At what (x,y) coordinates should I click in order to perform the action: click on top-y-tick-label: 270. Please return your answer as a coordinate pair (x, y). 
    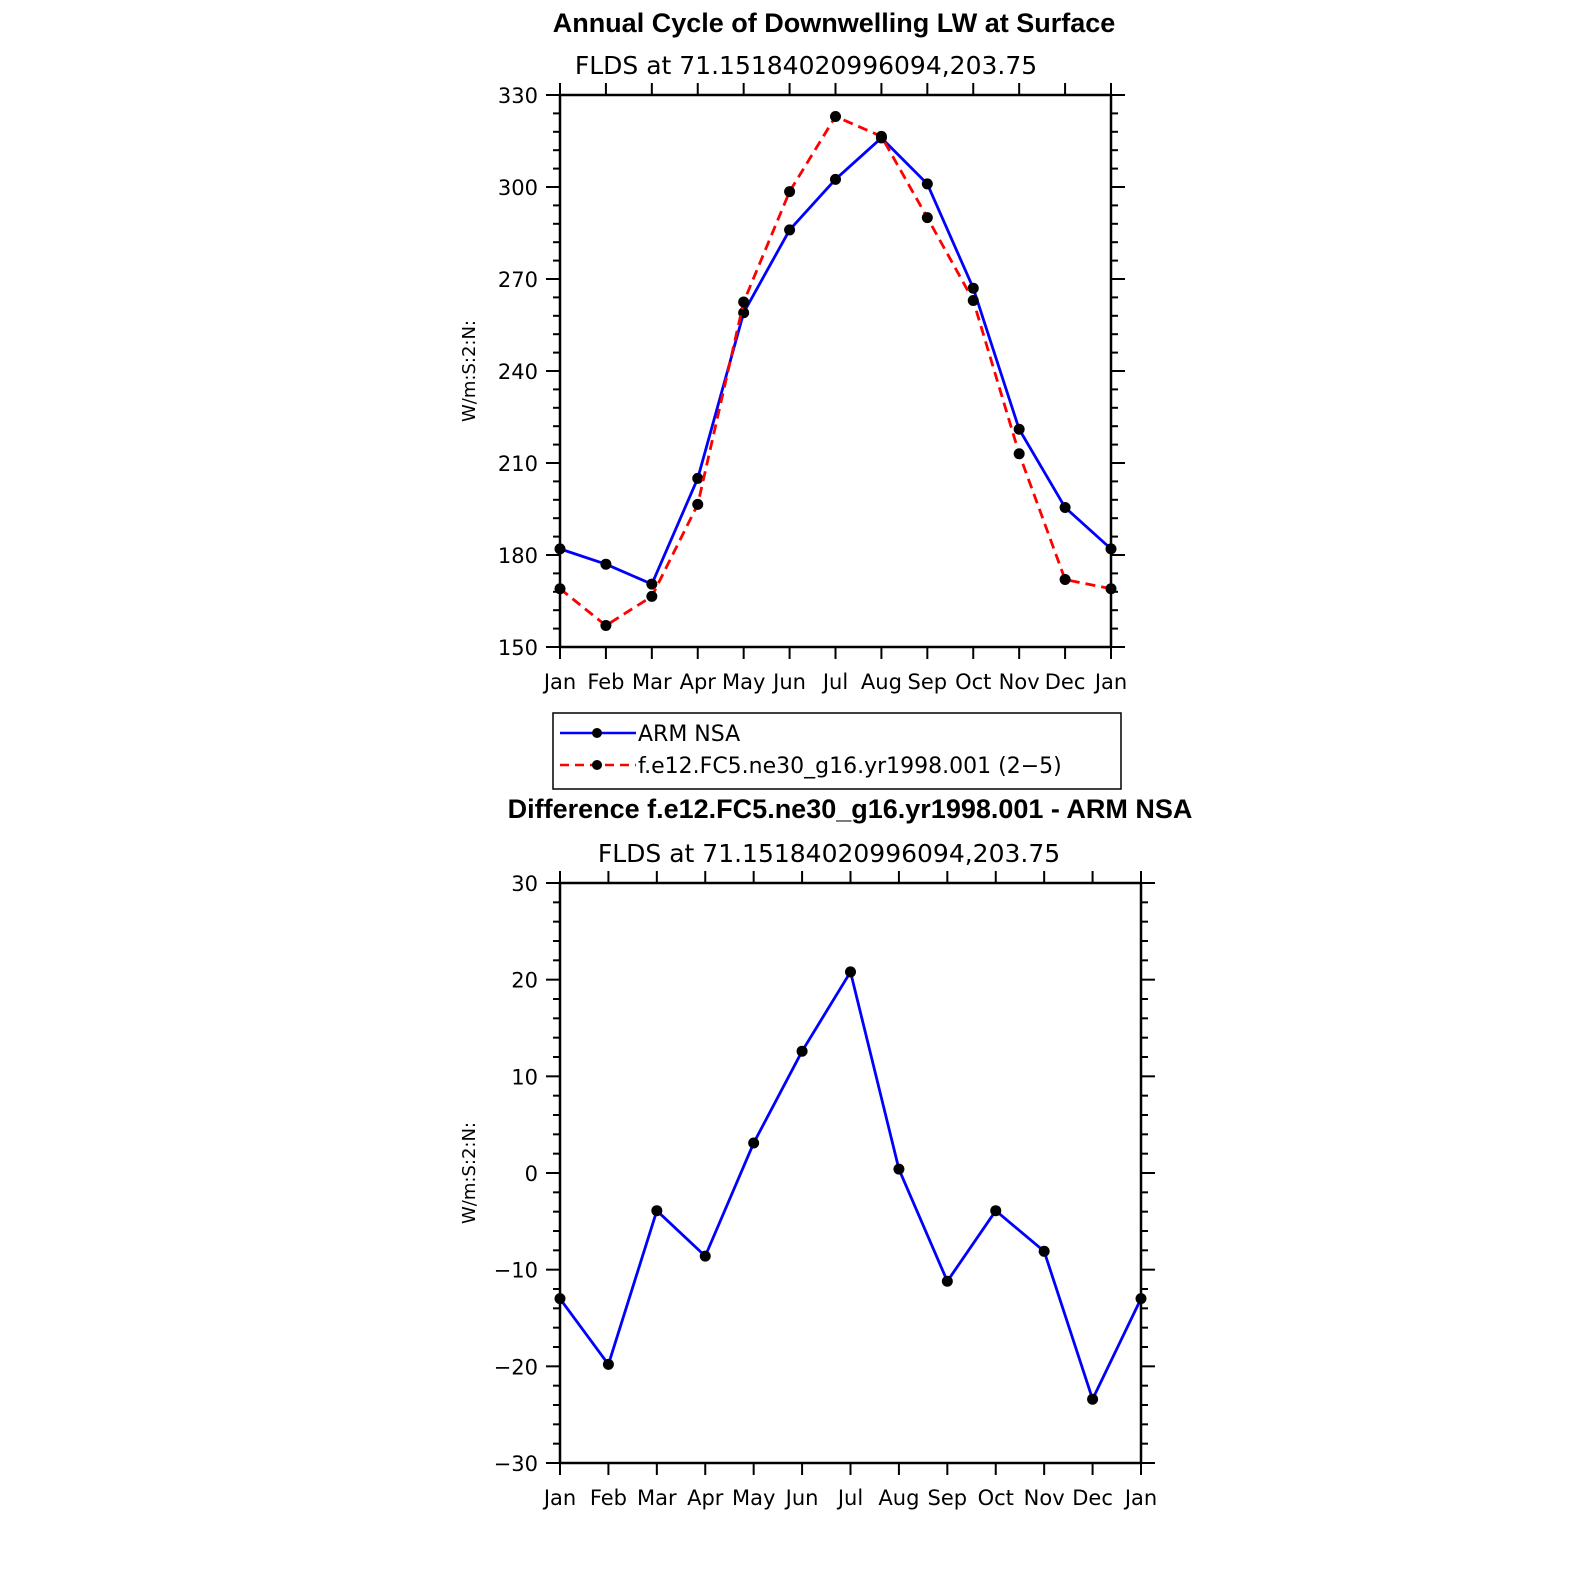
    Looking at the image, I should click on (518, 280).